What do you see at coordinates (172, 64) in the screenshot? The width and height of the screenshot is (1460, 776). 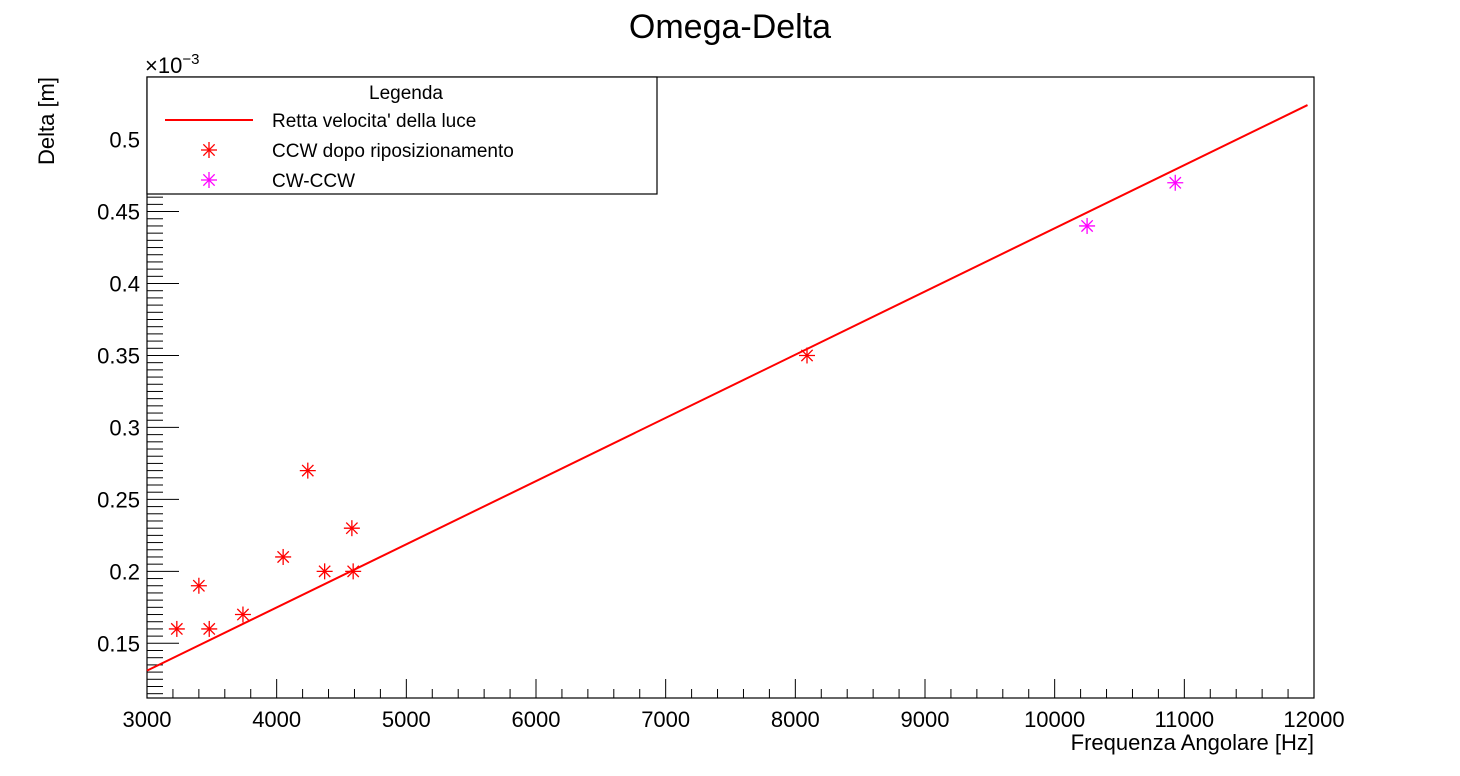 I see `y-axis-exponent: ×10⁻³` at bounding box center [172, 64].